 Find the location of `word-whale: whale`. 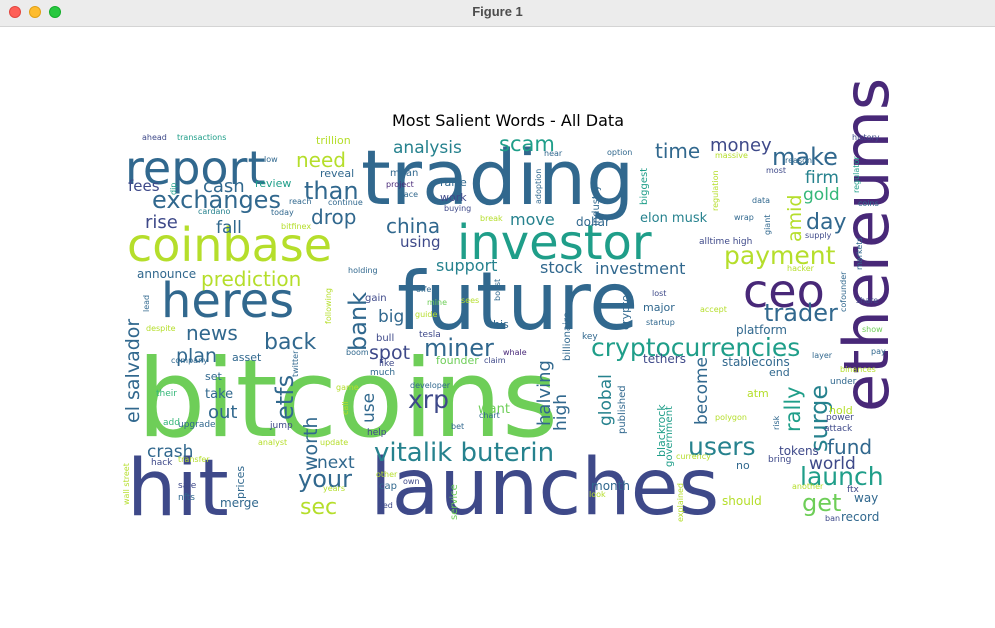

word-whale: whale is located at coordinates (515, 352).